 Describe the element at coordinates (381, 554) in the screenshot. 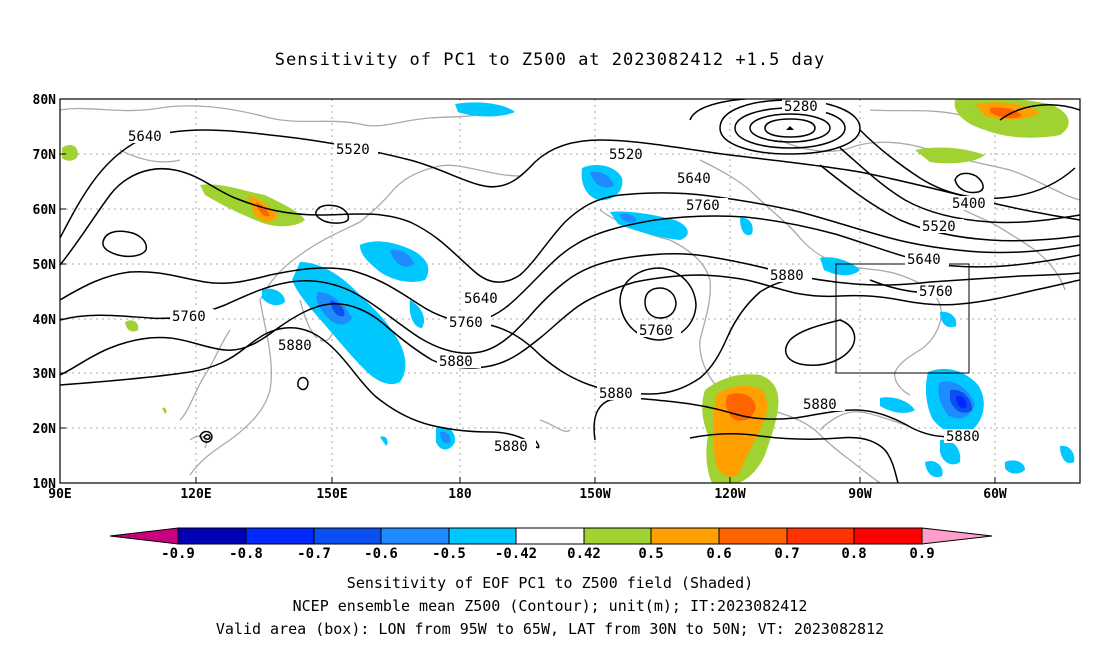

I see `colorbar-label: -0.6` at that location.